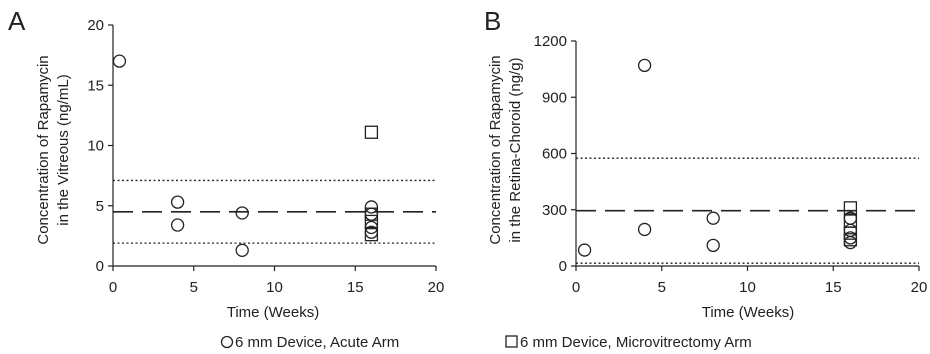  Describe the element at coordinates (554, 97) in the screenshot. I see `panel-b-ytick-label: 900` at that location.